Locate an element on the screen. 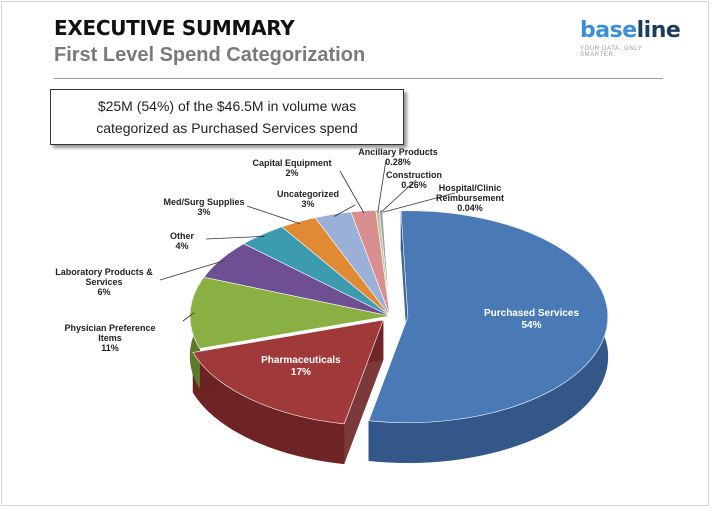 The height and width of the screenshot is (509, 712). pie-label-text: Pharmaceuticals is located at coordinates (301, 360).